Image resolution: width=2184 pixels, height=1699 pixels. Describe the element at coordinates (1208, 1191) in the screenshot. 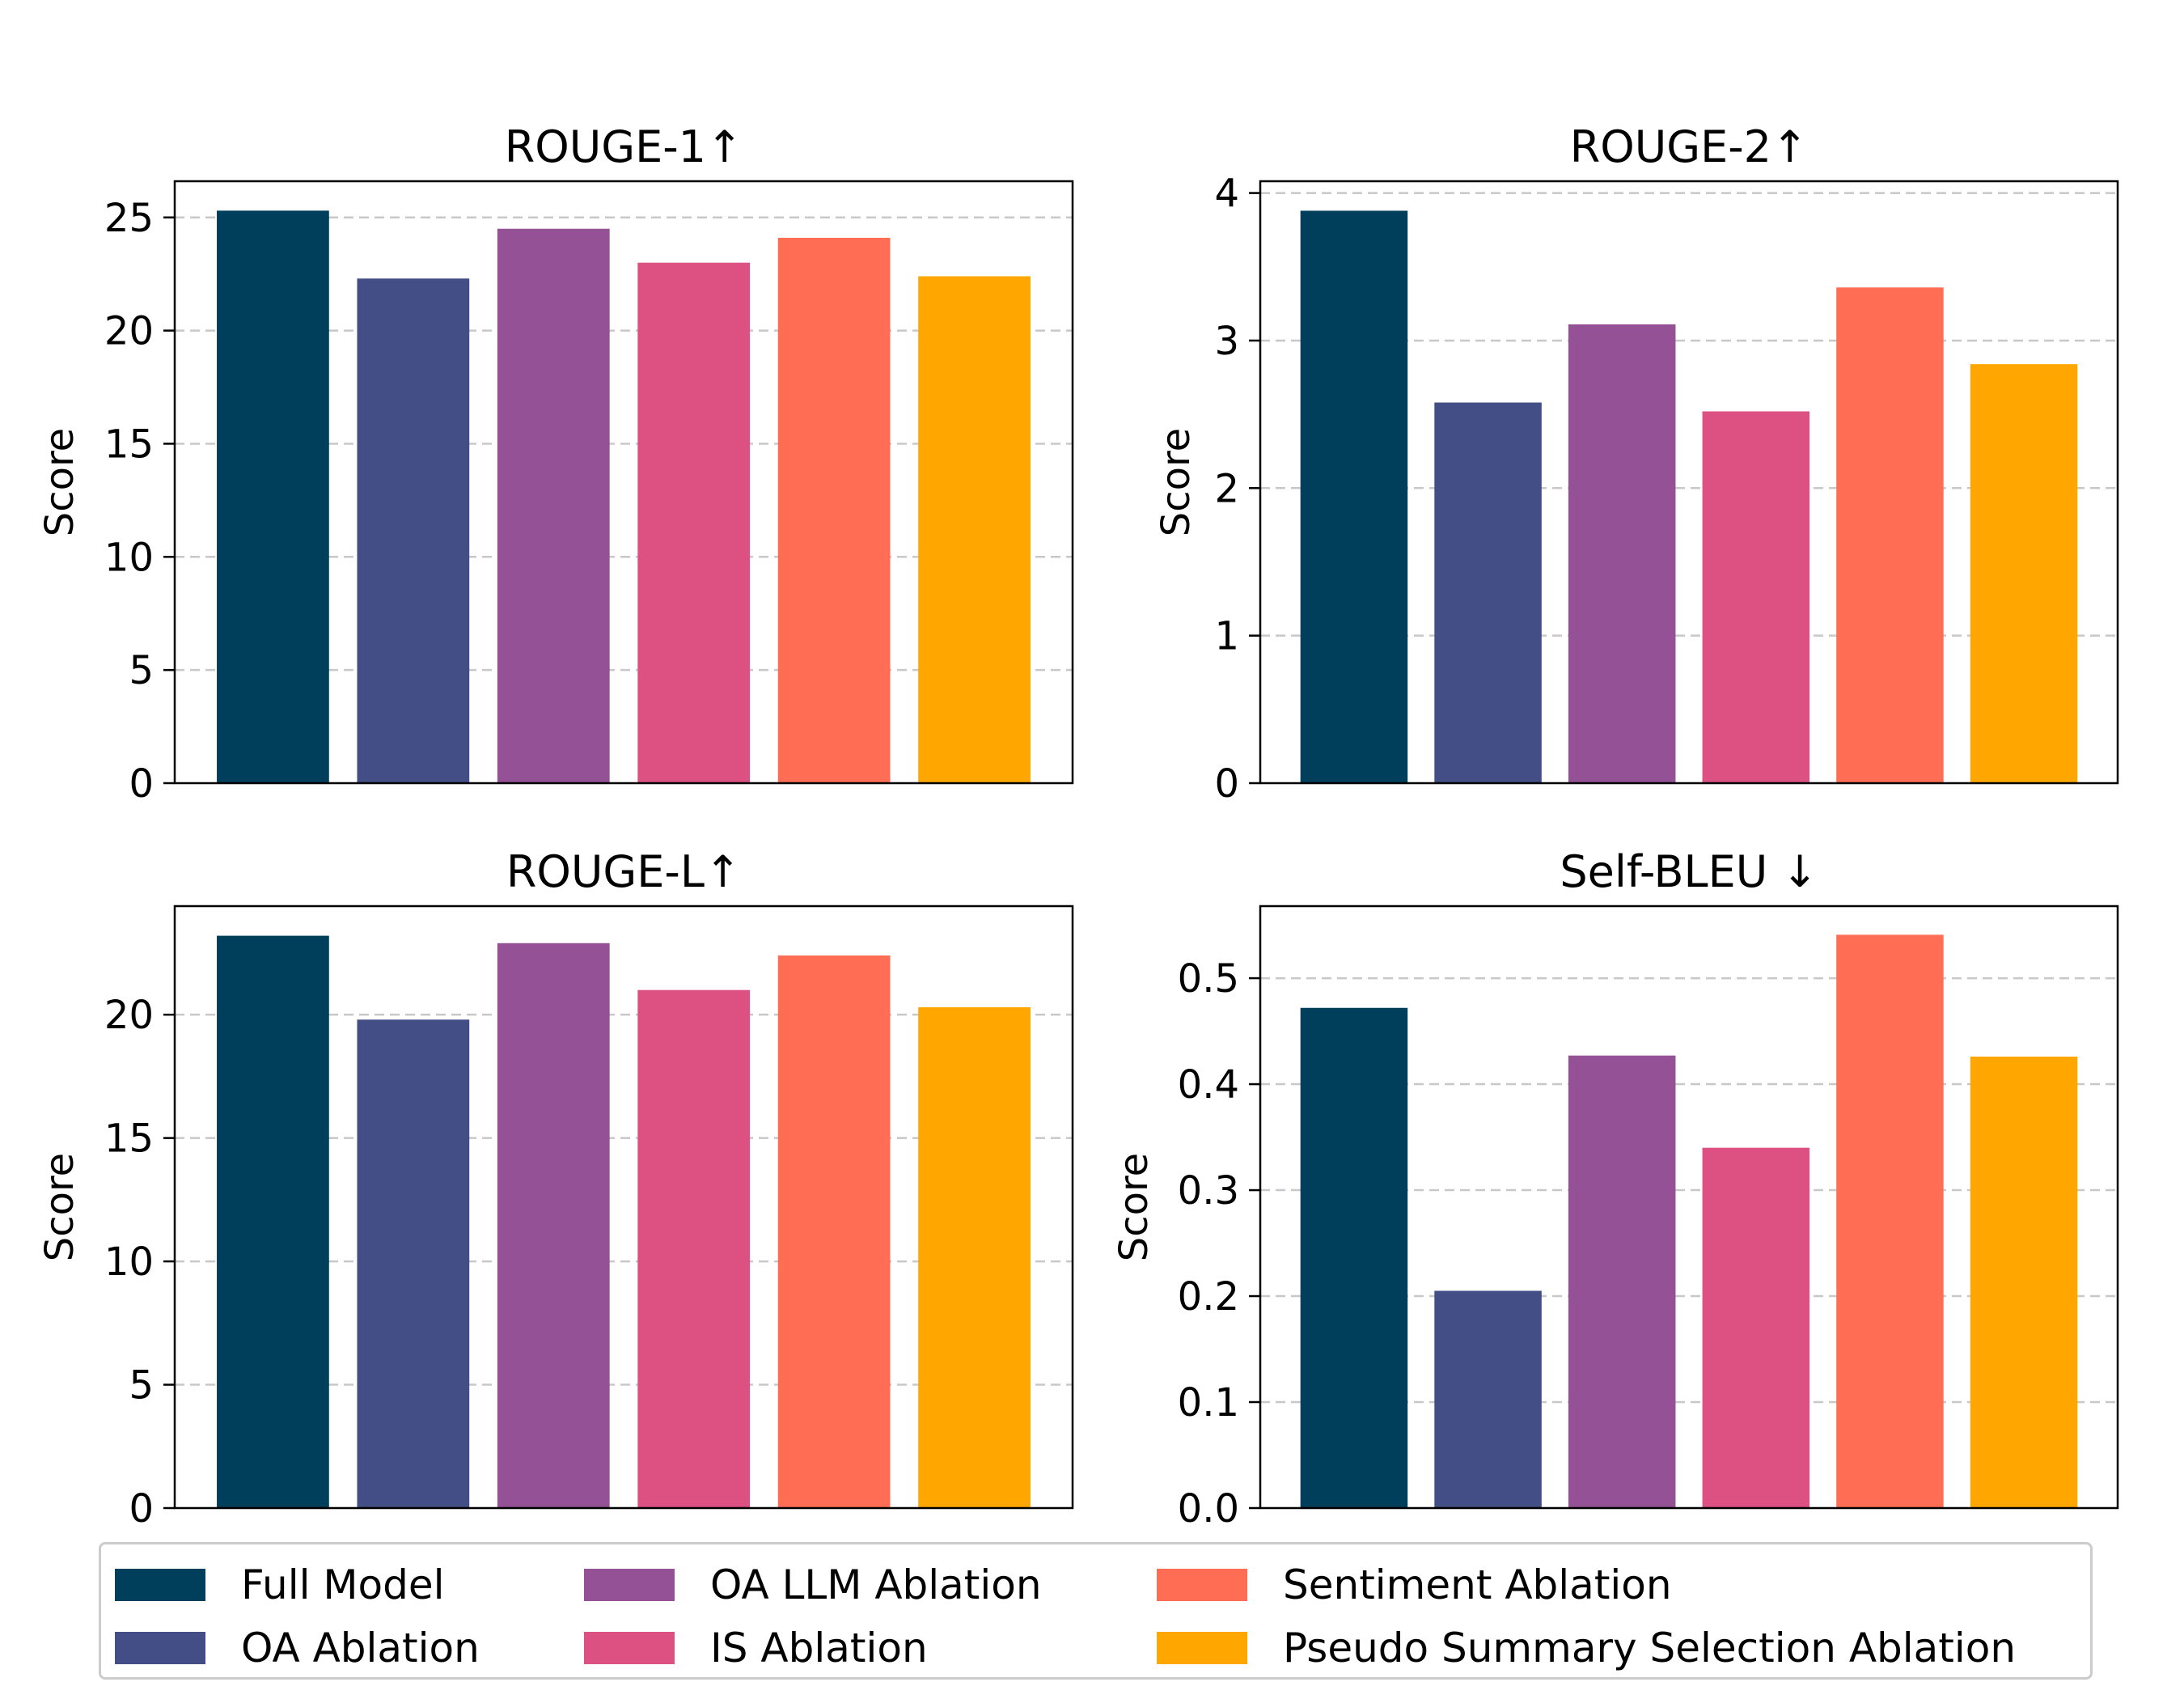

I see `y-tick-label: 0.3` at that location.